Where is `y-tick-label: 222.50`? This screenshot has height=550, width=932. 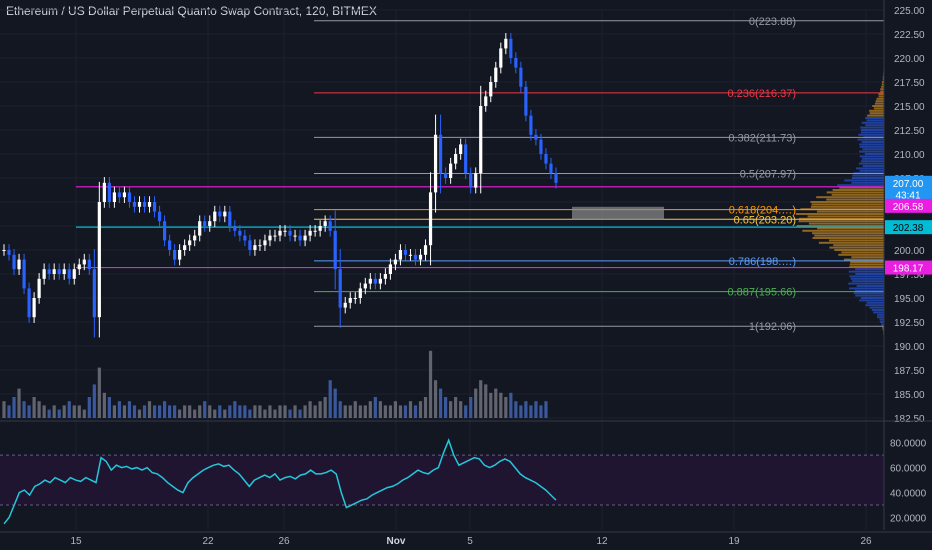 y-tick-label: 222.50 is located at coordinates (909, 35).